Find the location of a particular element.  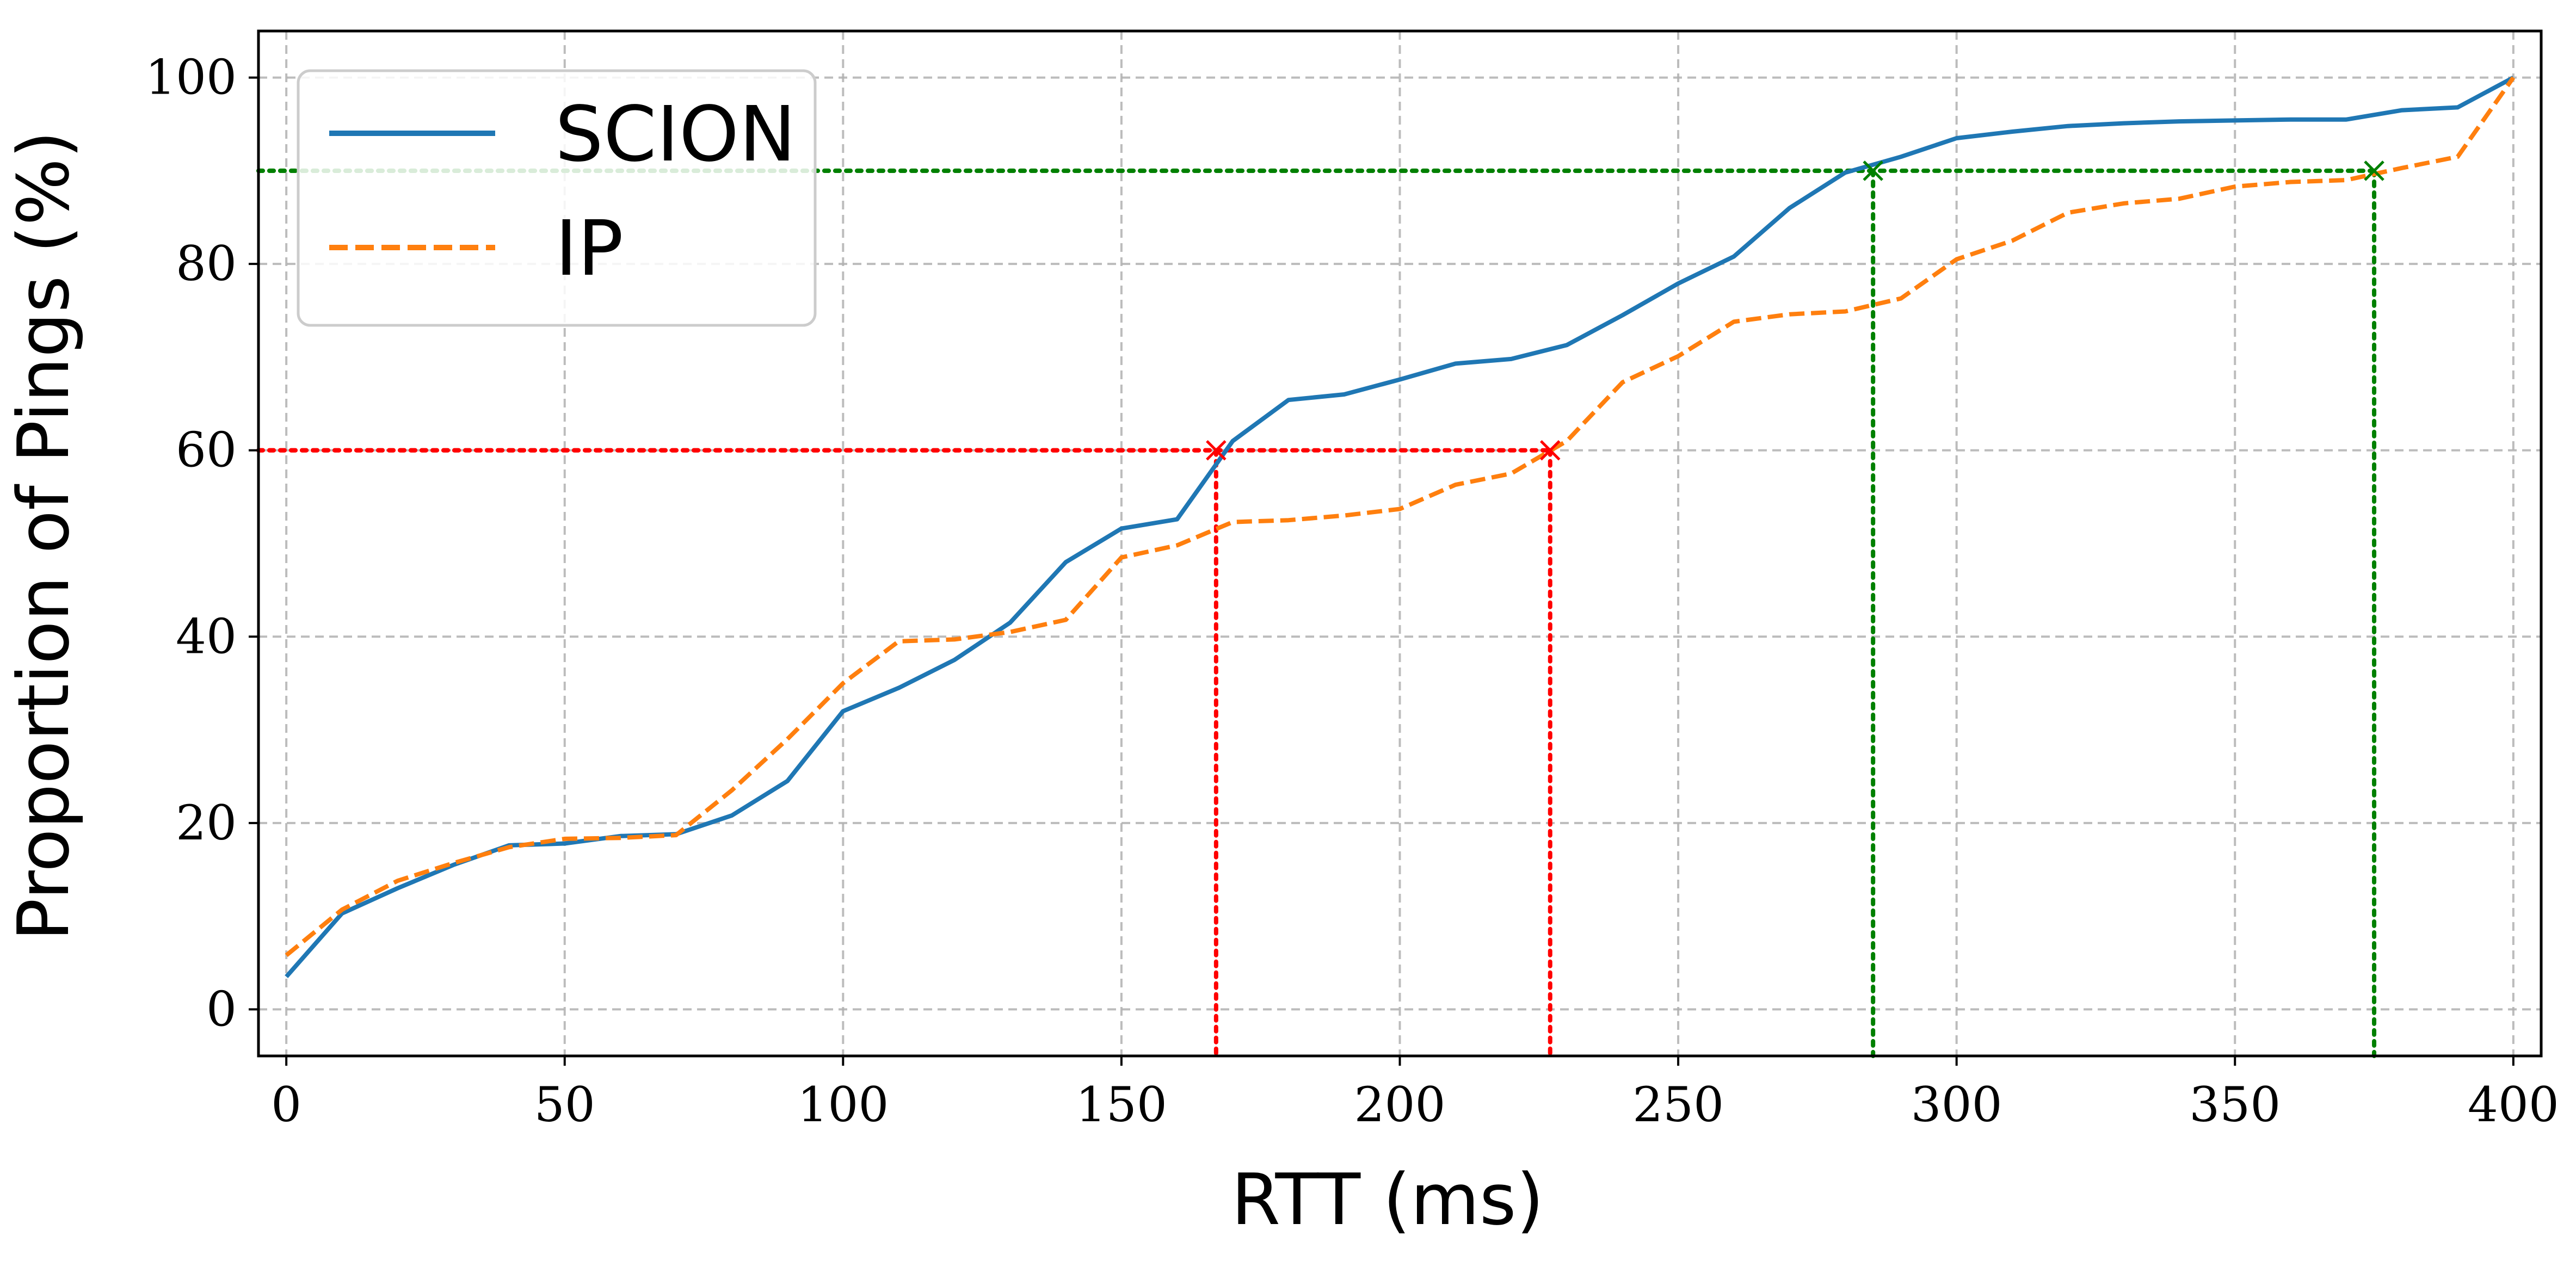

legend-label-scion: SCION is located at coordinates (675, 134).